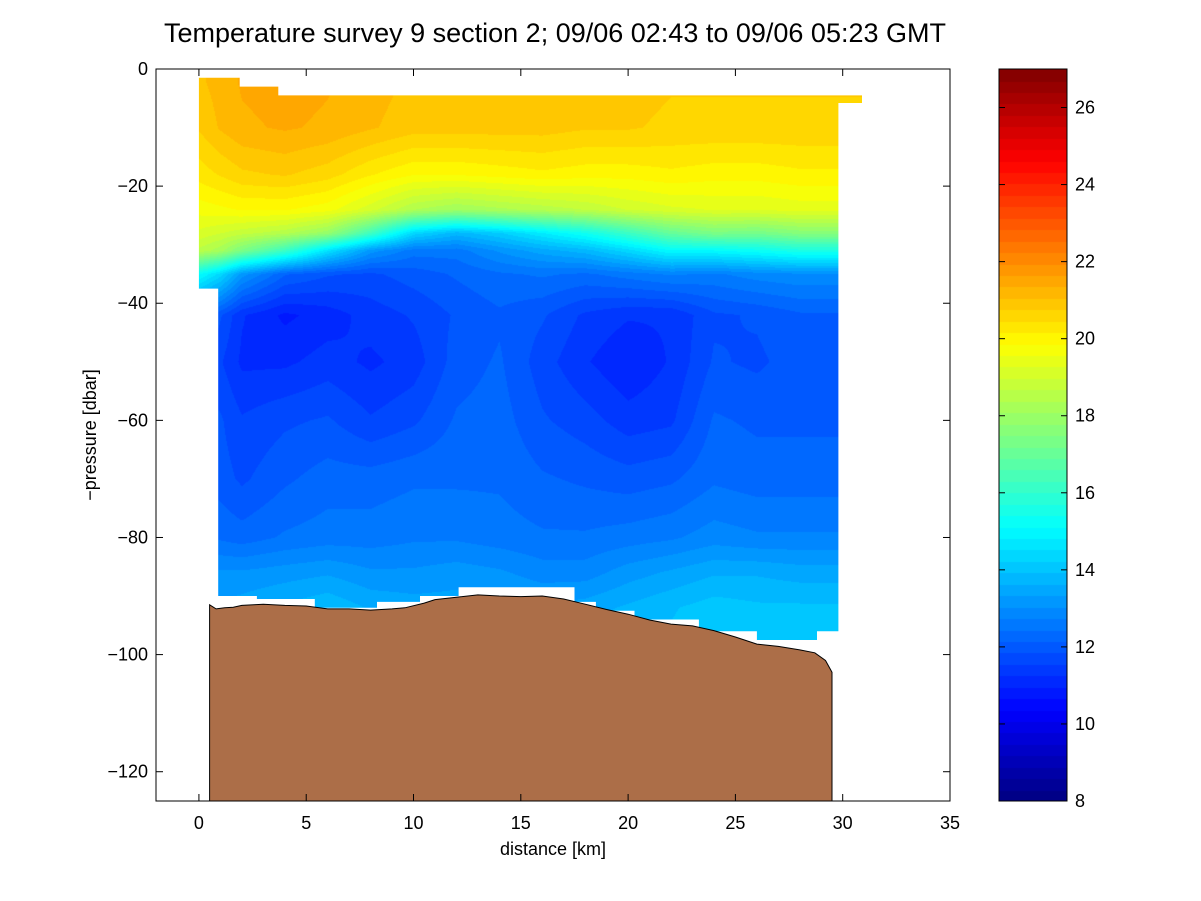 The height and width of the screenshot is (901, 1201). What do you see at coordinates (1033, 435) in the screenshot?
I see `colorbar-frame` at bounding box center [1033, 435].